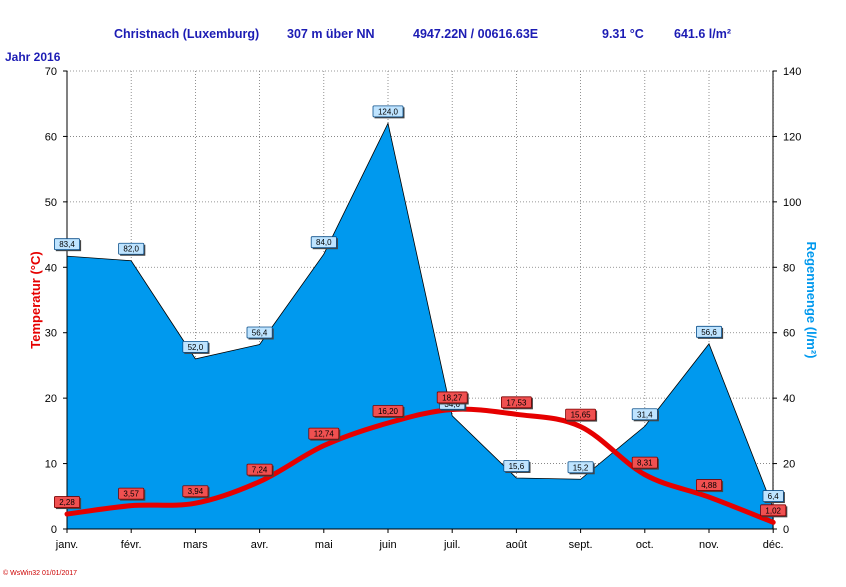  Describe the element at coordinates (51, 203) in the screenshot. I see `y-tick-label-left: 50` at that location.